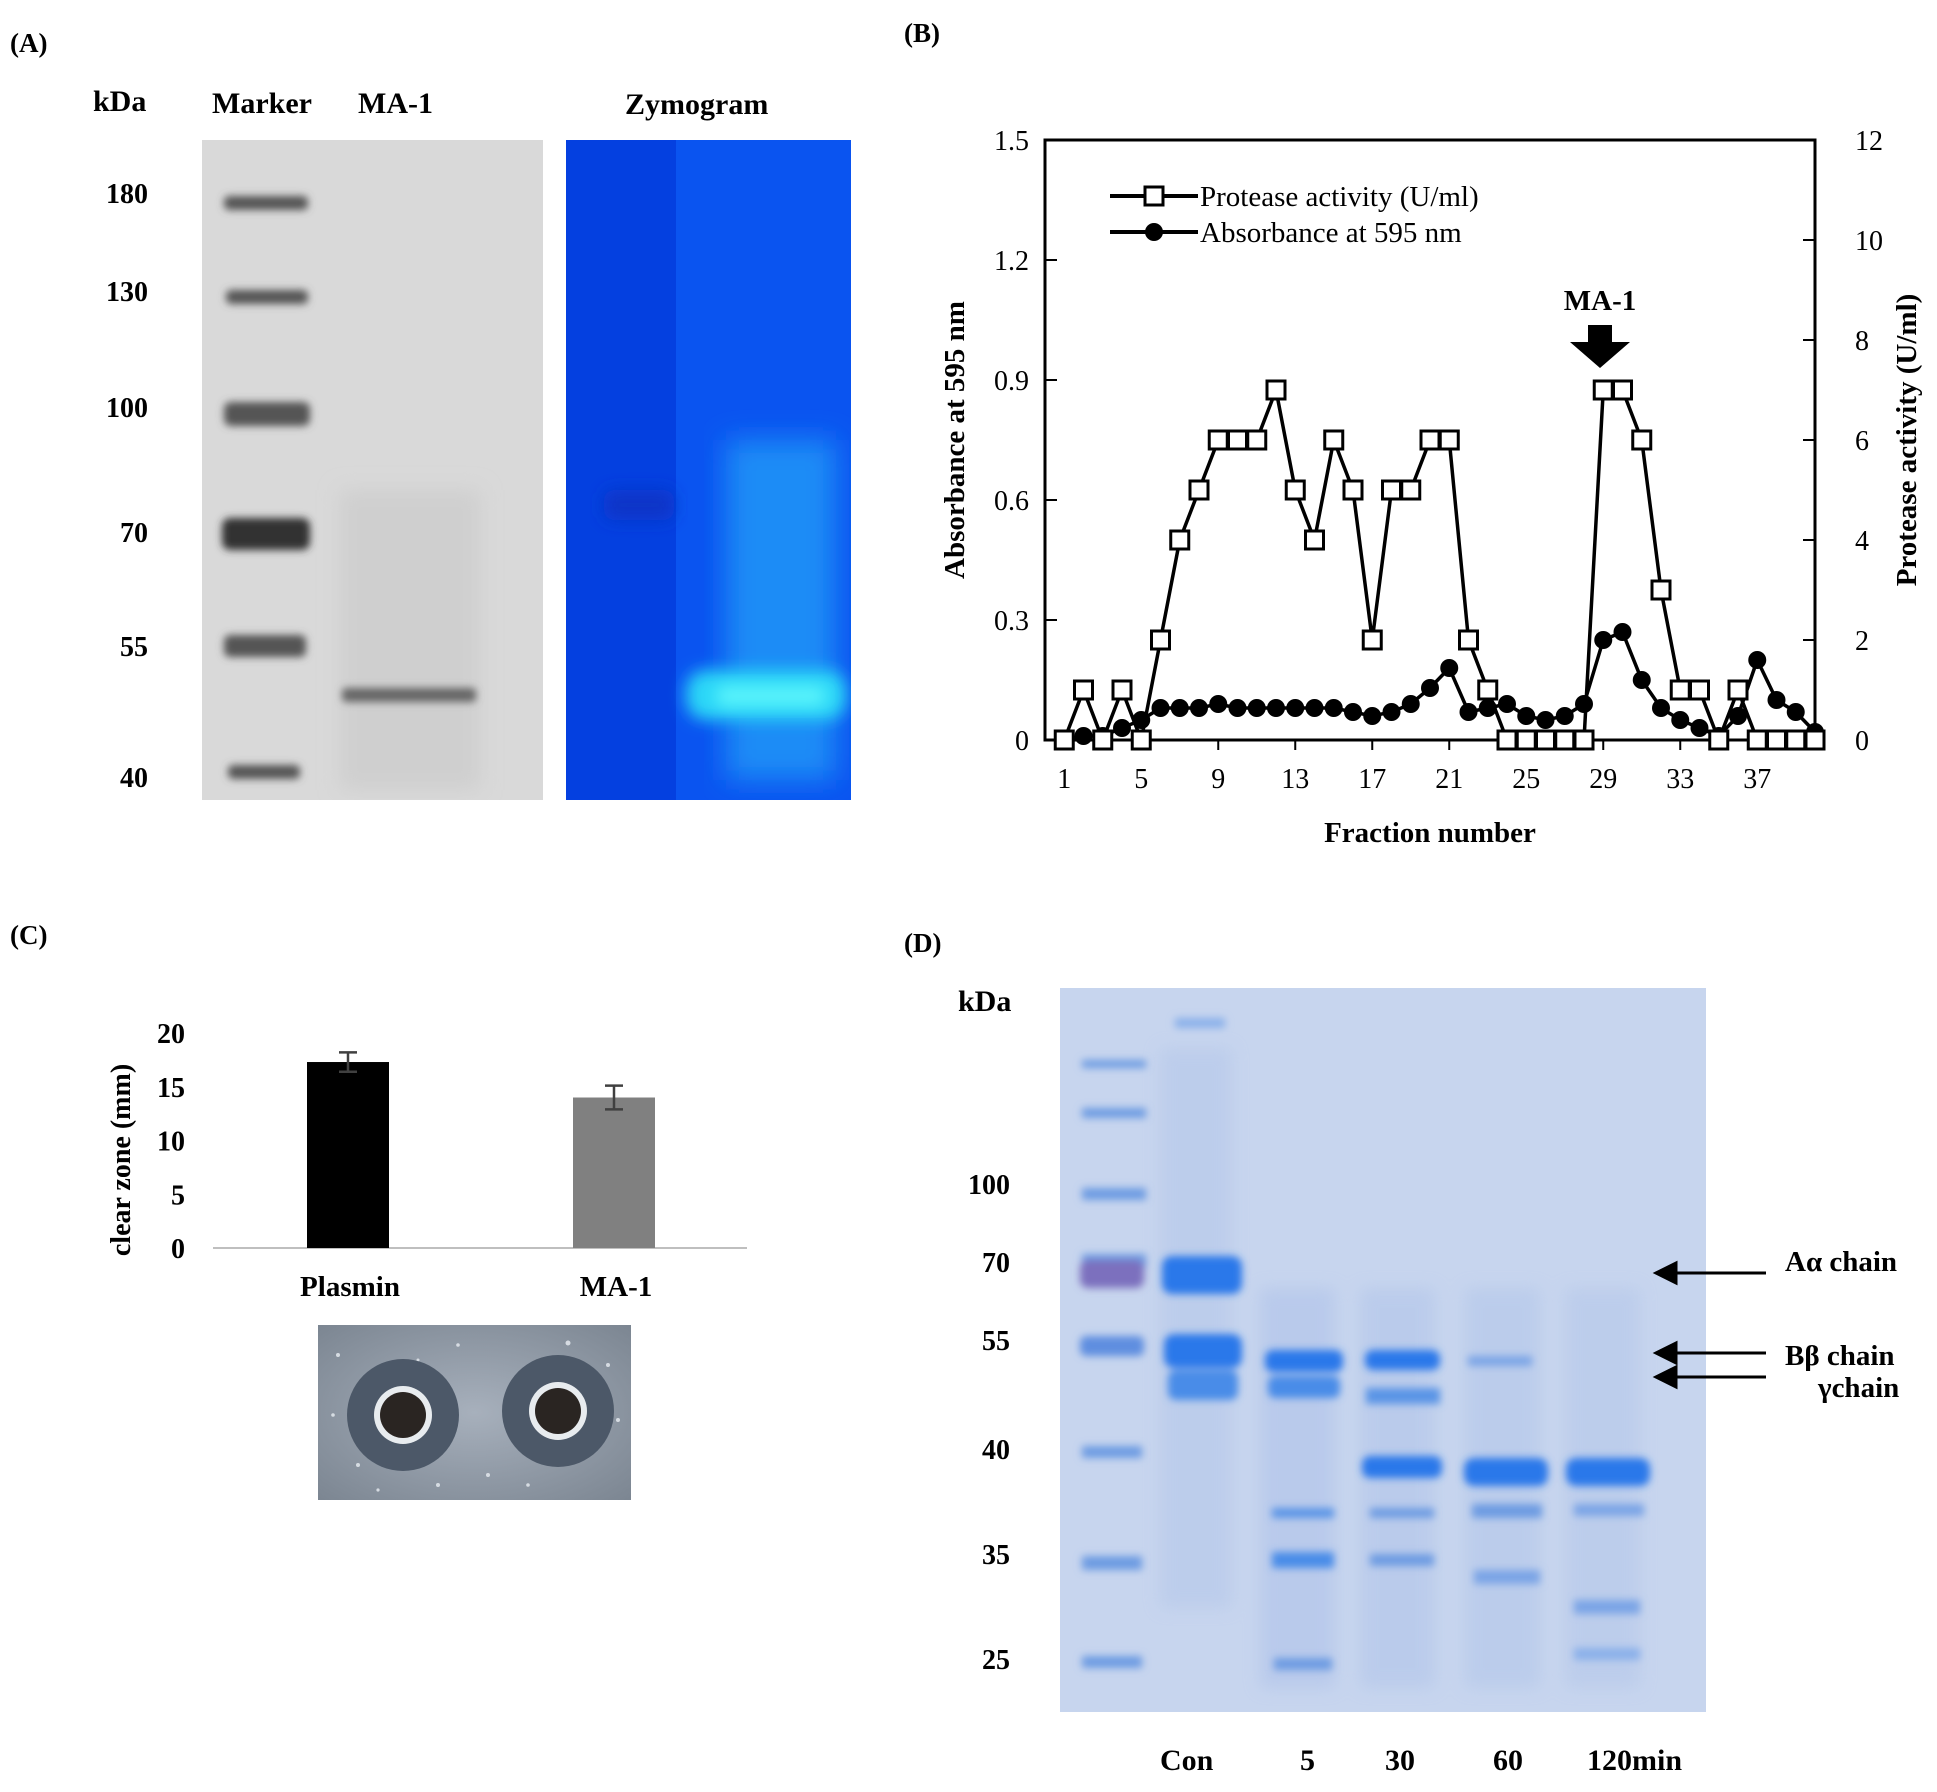 The width and height of the screenshot is (1937, 1792). I want to click on chart-c-y-tick-label: 15, so click(171, 1088).